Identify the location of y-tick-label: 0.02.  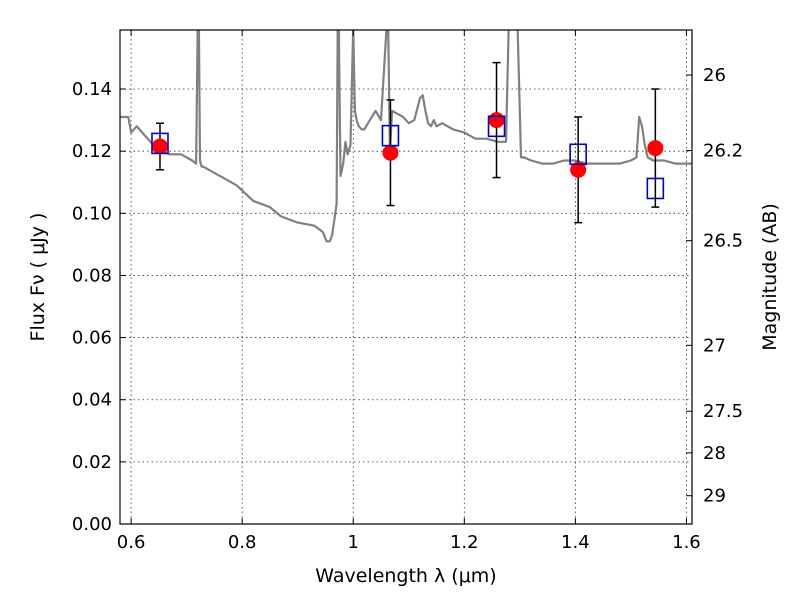
(92, 462).